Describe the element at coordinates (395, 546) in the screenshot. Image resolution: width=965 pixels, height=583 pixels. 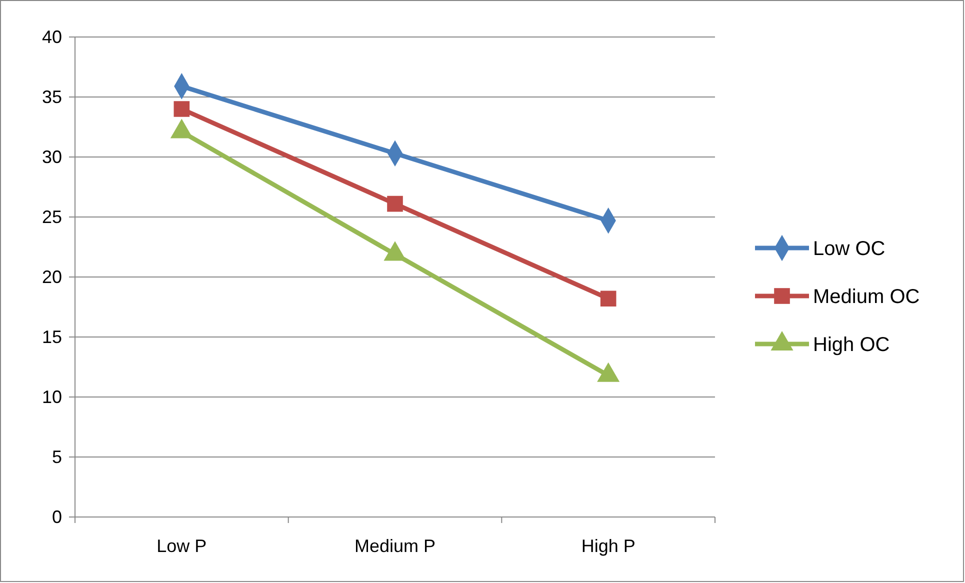
I see `x-tick-label: Medium P` at that location.